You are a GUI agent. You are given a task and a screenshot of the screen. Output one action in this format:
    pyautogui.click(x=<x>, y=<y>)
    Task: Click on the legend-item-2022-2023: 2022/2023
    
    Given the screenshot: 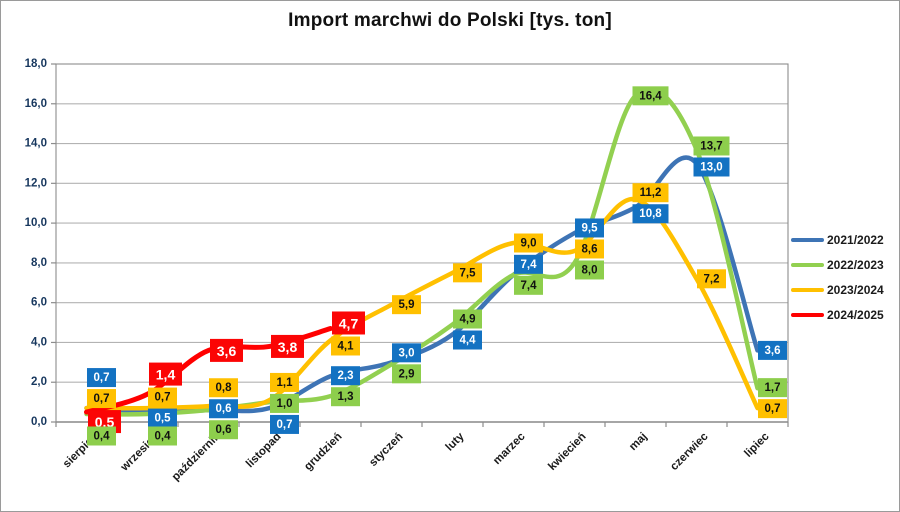 What is the action you would take?
    pyautogui.click(x=844, y=264)
    